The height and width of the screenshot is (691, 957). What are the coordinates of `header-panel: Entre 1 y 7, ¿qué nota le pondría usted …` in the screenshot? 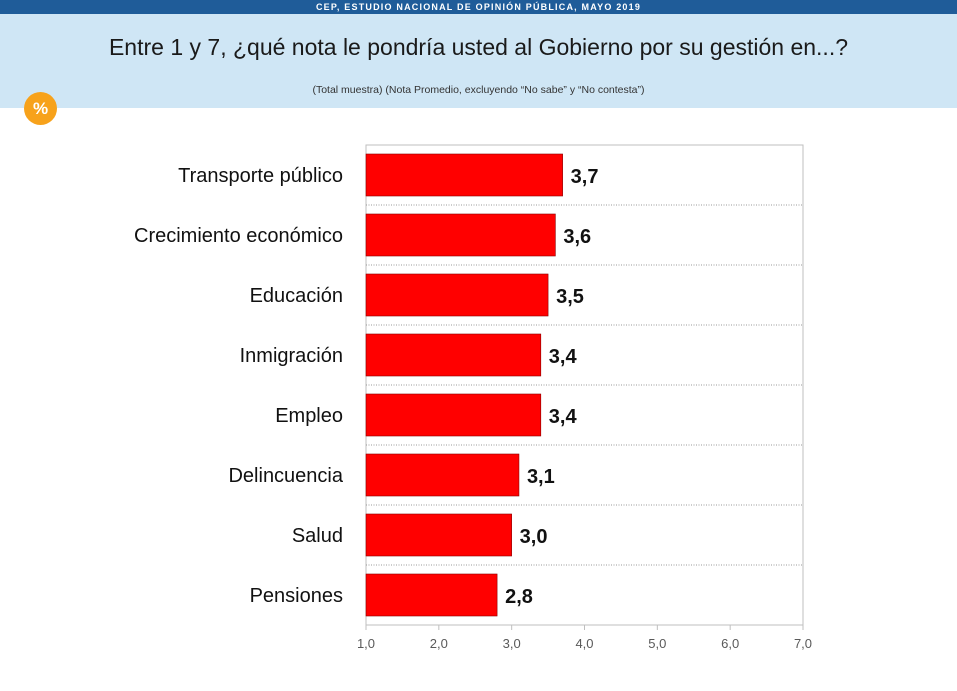 It's located at (478, 61).